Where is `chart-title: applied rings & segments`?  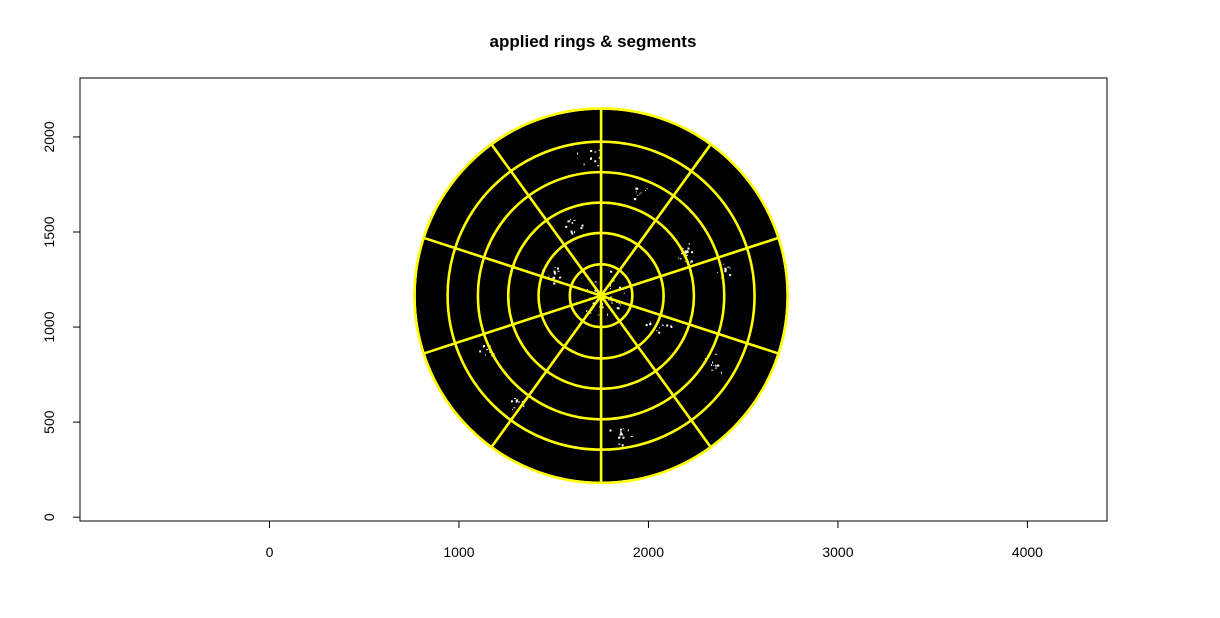 chart-title: applied rings & segments is located at coordinates (593, 41).